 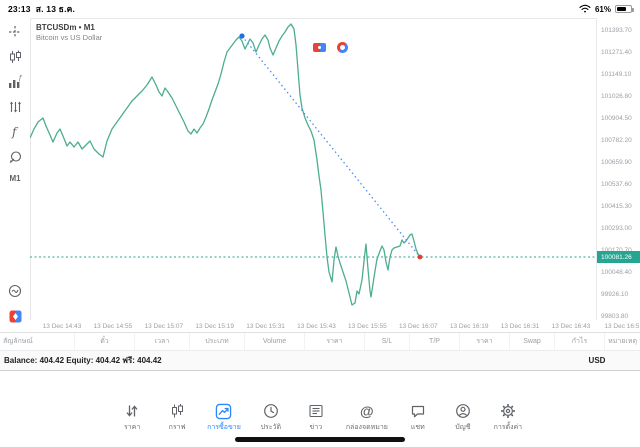 I want to click on object-select-icon, so click(x=15, y=157).